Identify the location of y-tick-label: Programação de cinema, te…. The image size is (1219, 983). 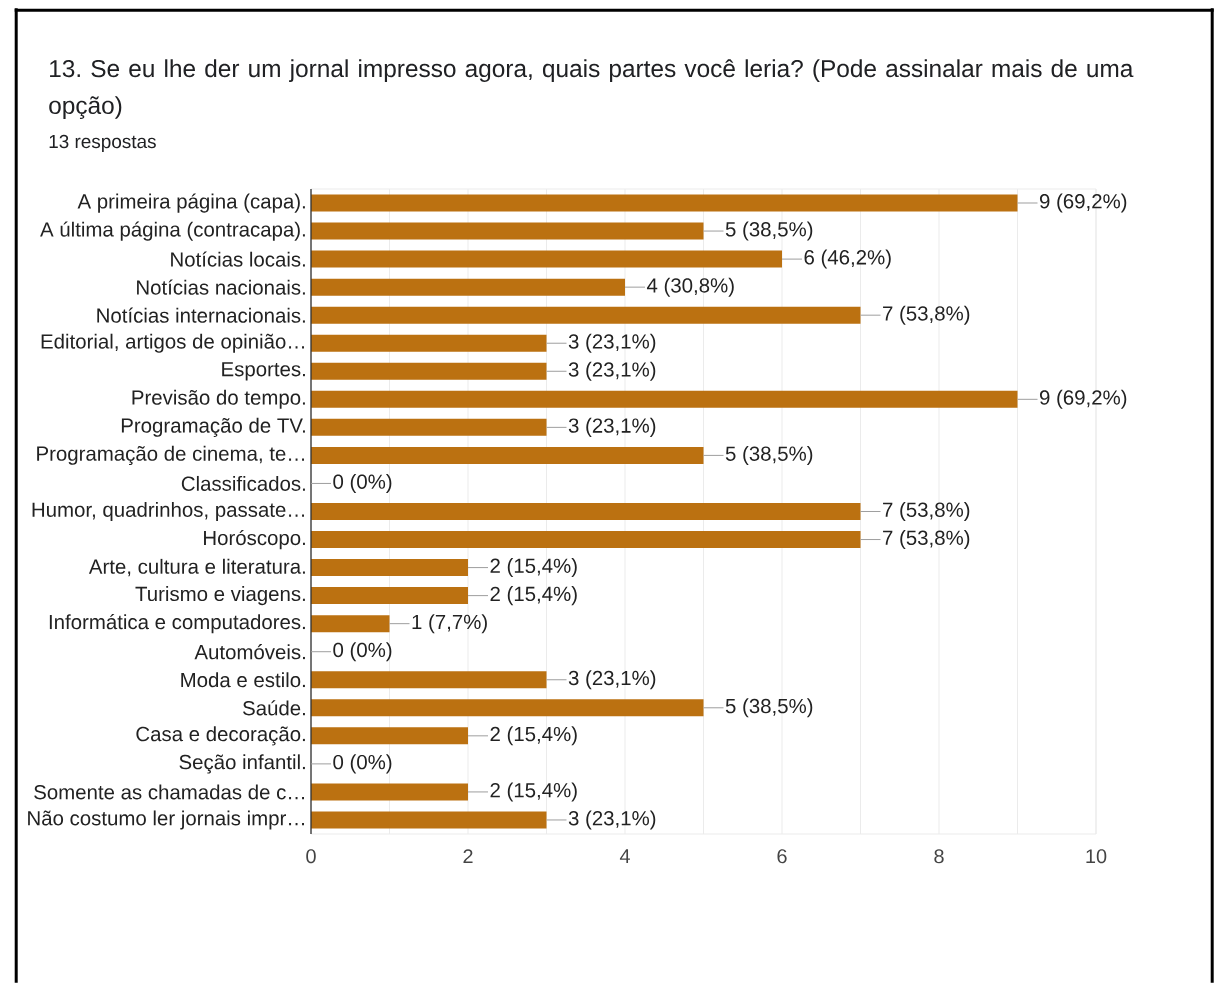
(170, 455).